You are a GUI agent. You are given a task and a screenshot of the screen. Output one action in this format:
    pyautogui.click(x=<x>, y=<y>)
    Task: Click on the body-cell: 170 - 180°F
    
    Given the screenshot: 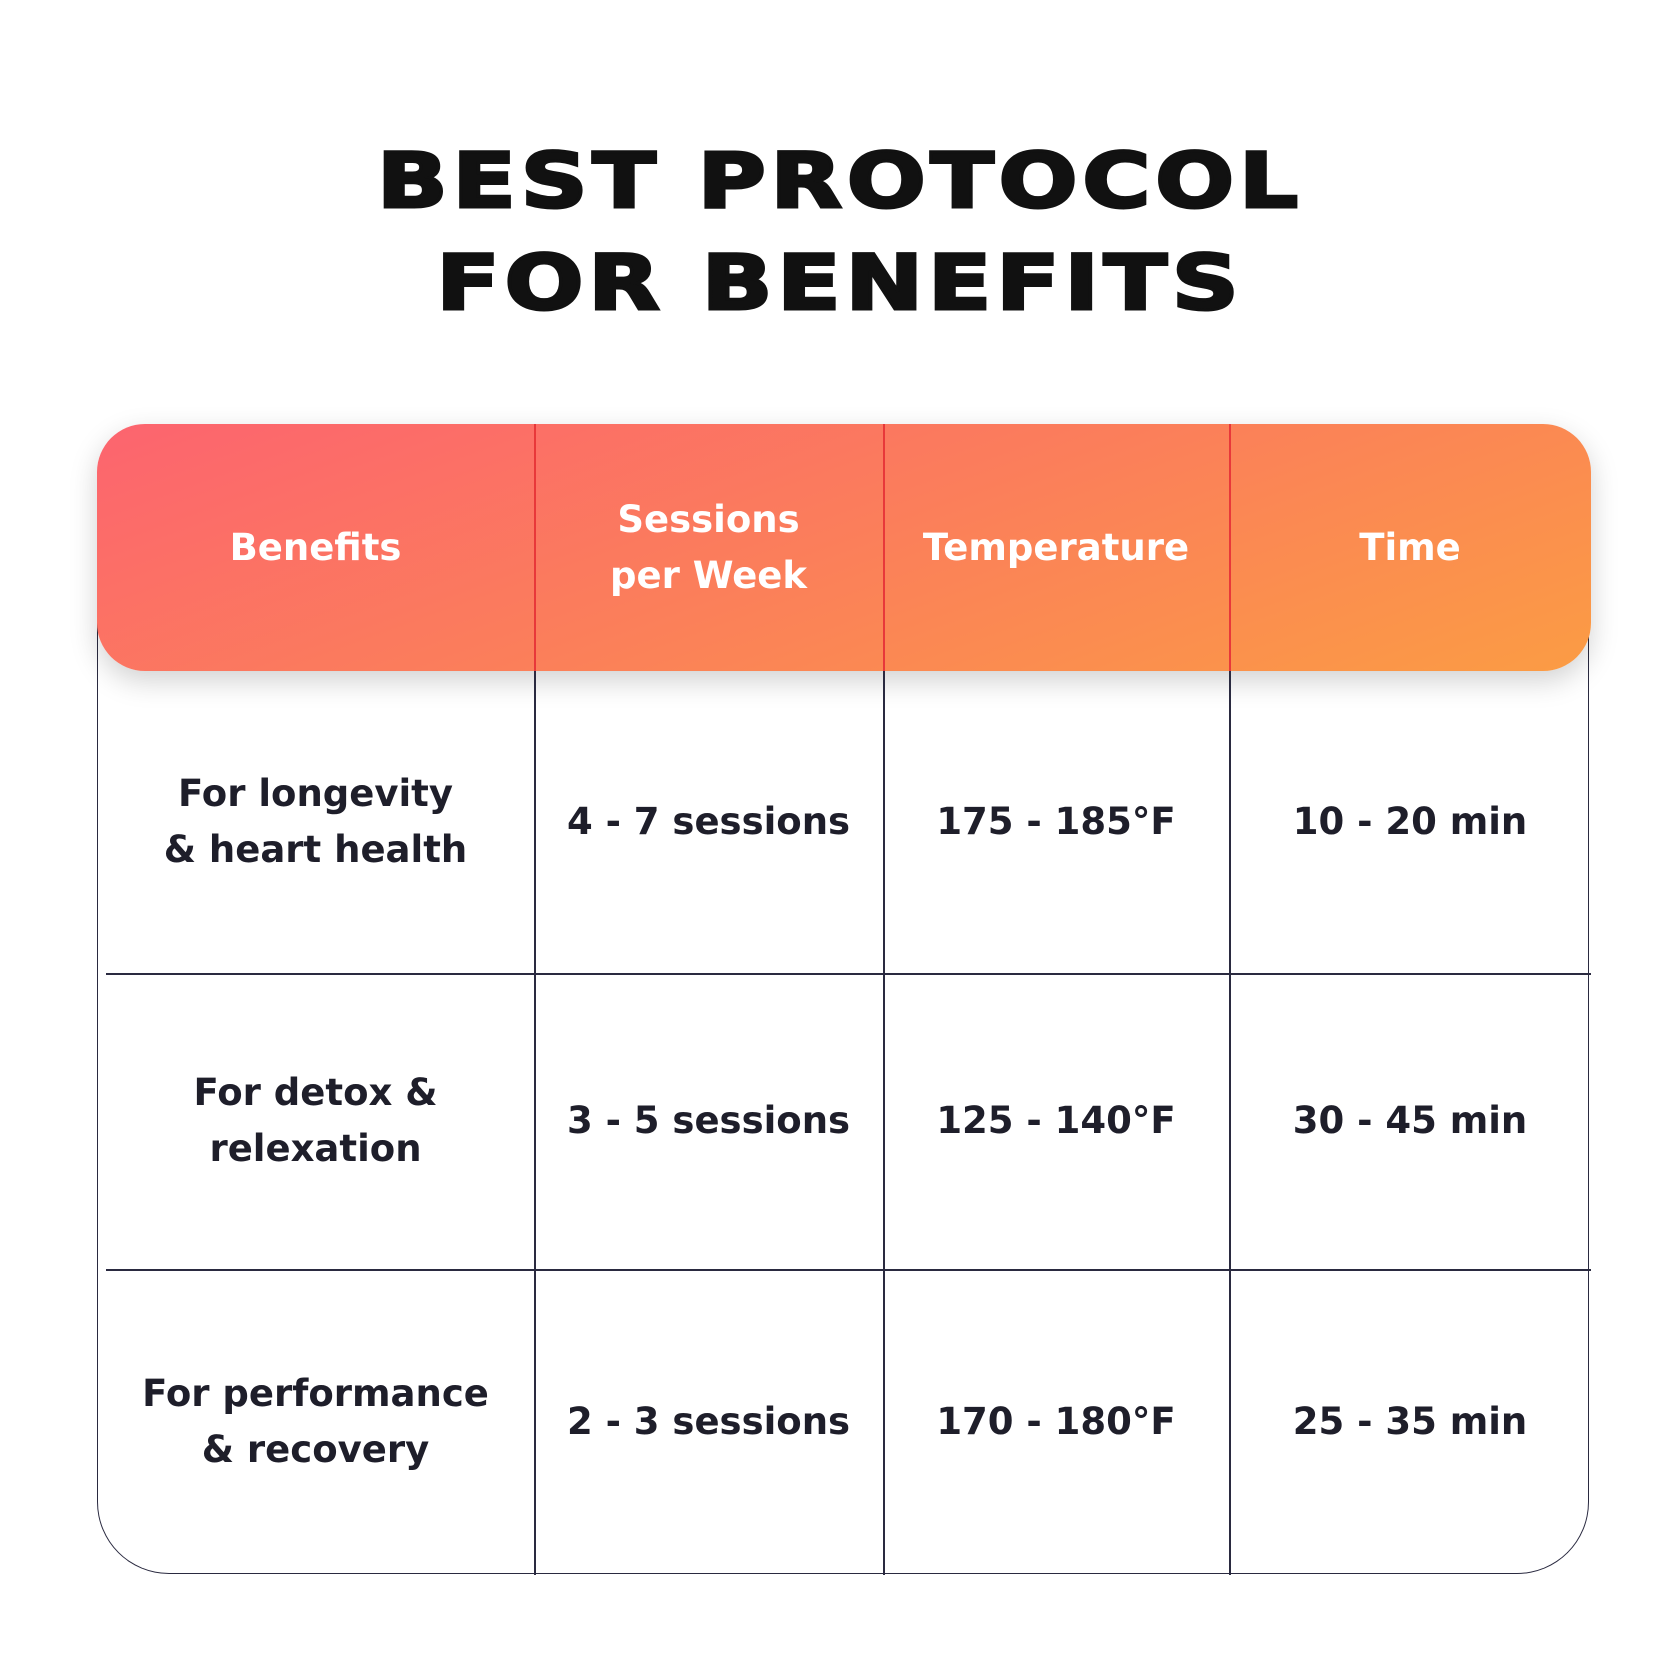 What is the action you would take?
    pyautogui.click(x=1056, y=1422)
    